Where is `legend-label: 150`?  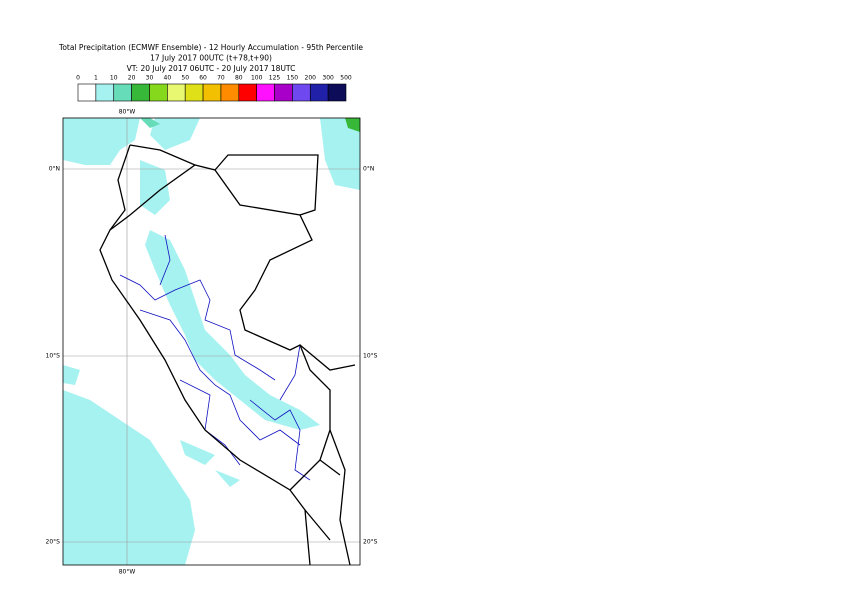 legend-label: 150 is located at coordinates (293, 78).